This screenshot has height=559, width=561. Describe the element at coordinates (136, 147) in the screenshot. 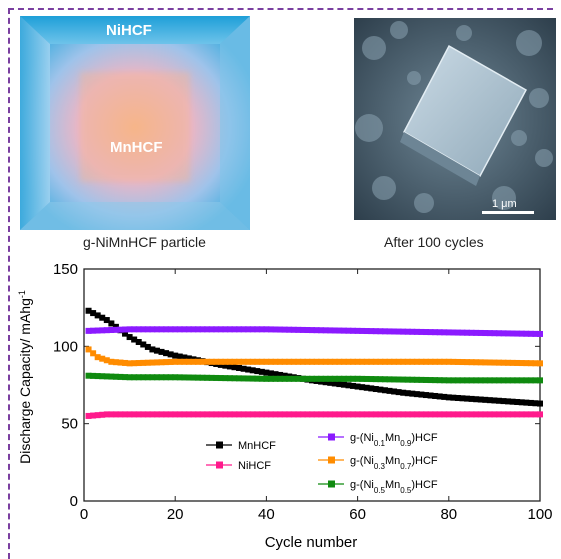

I see `core-label: MnHCF` at that location.